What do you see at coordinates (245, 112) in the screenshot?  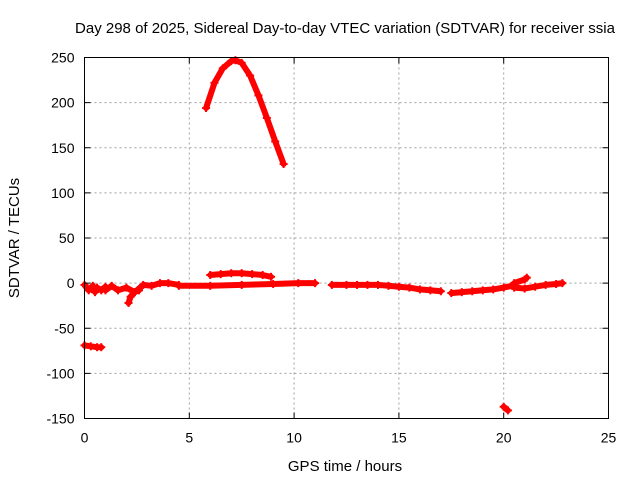 I see `series-line` at bounding box center [245, 112].